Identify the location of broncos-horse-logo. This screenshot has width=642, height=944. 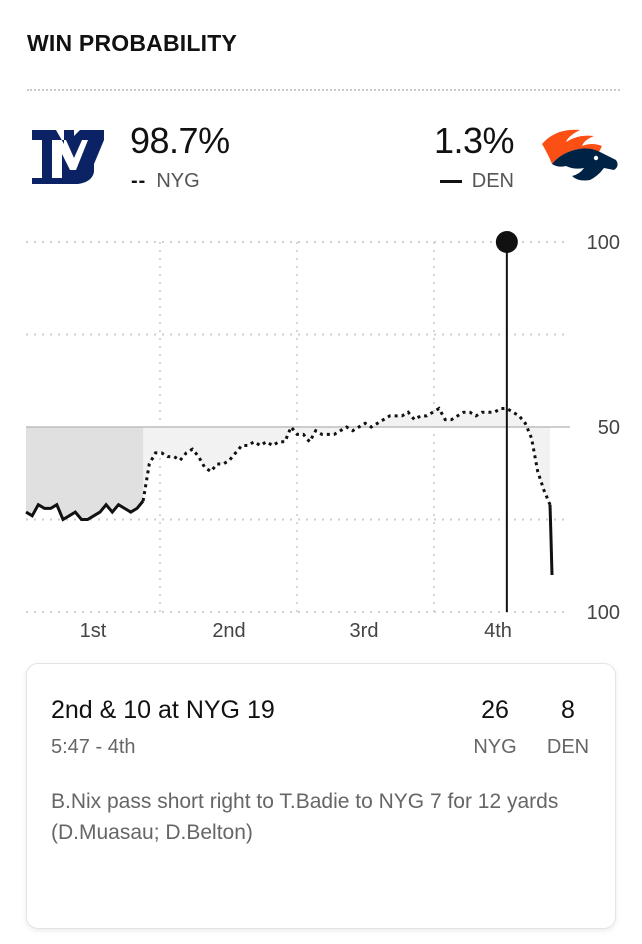
(580, 155).